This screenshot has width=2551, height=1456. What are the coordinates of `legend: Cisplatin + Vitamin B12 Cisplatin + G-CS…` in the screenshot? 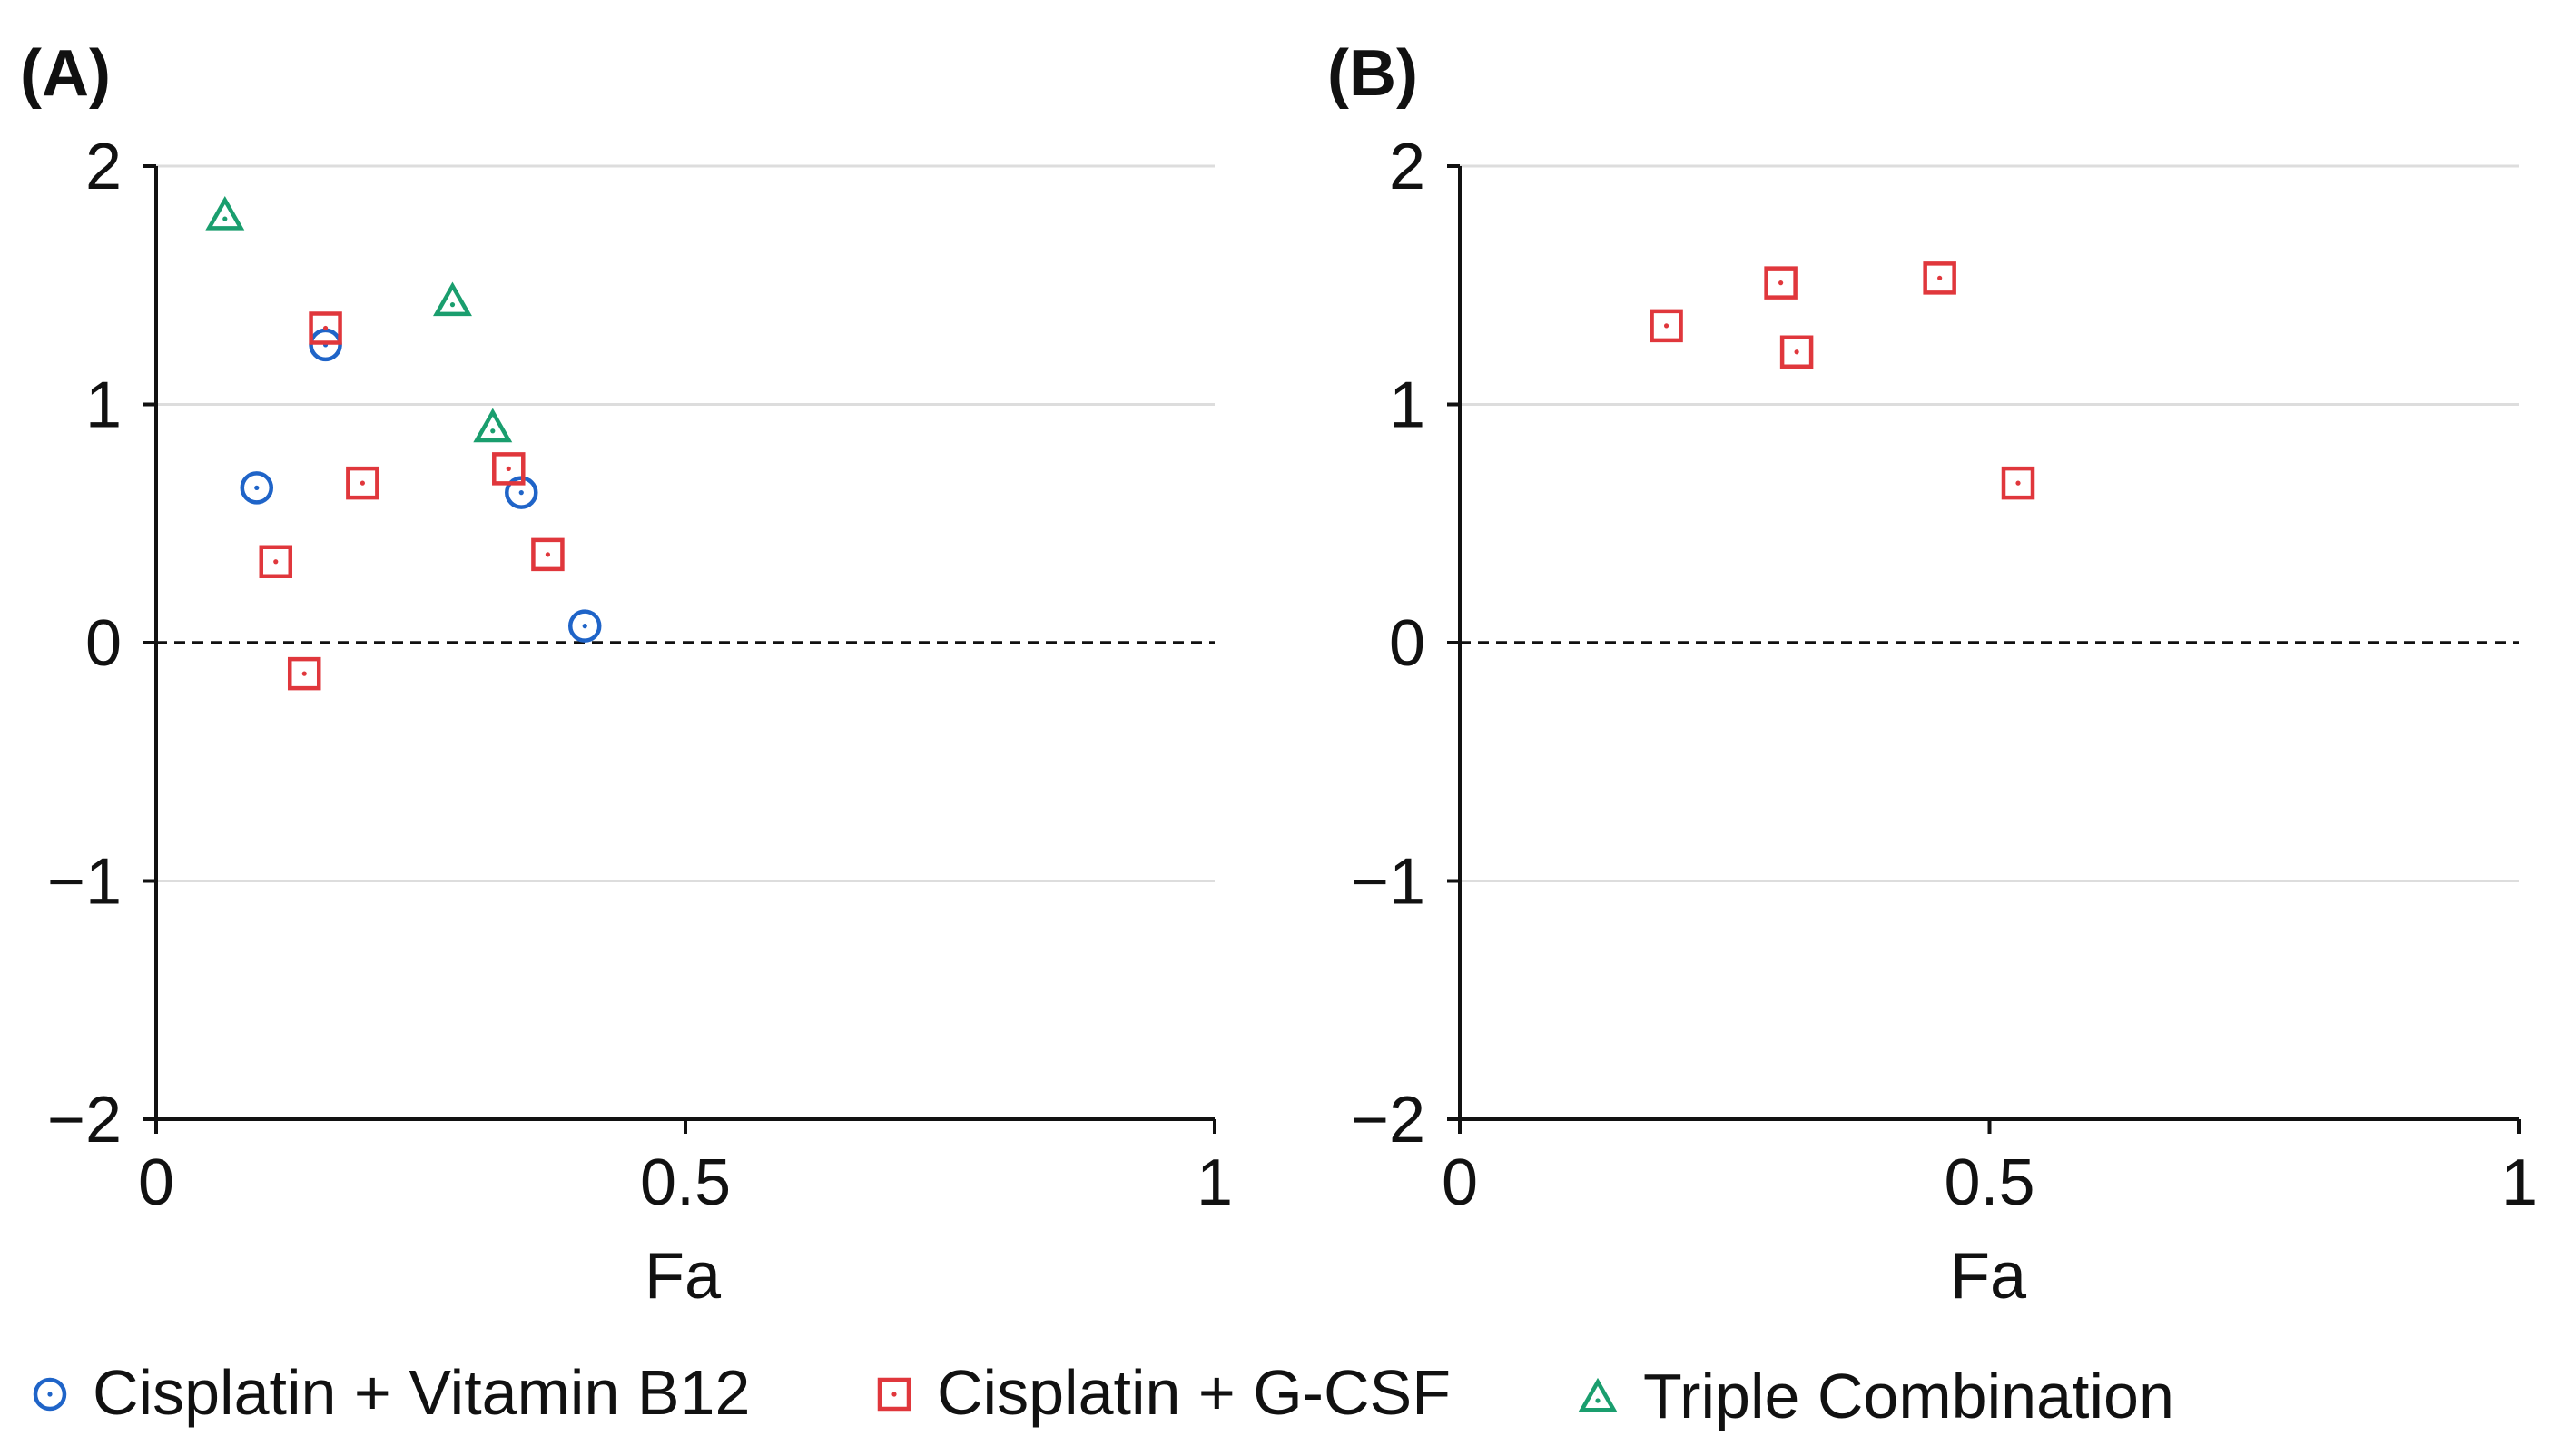 It's located at (1103, 1394).